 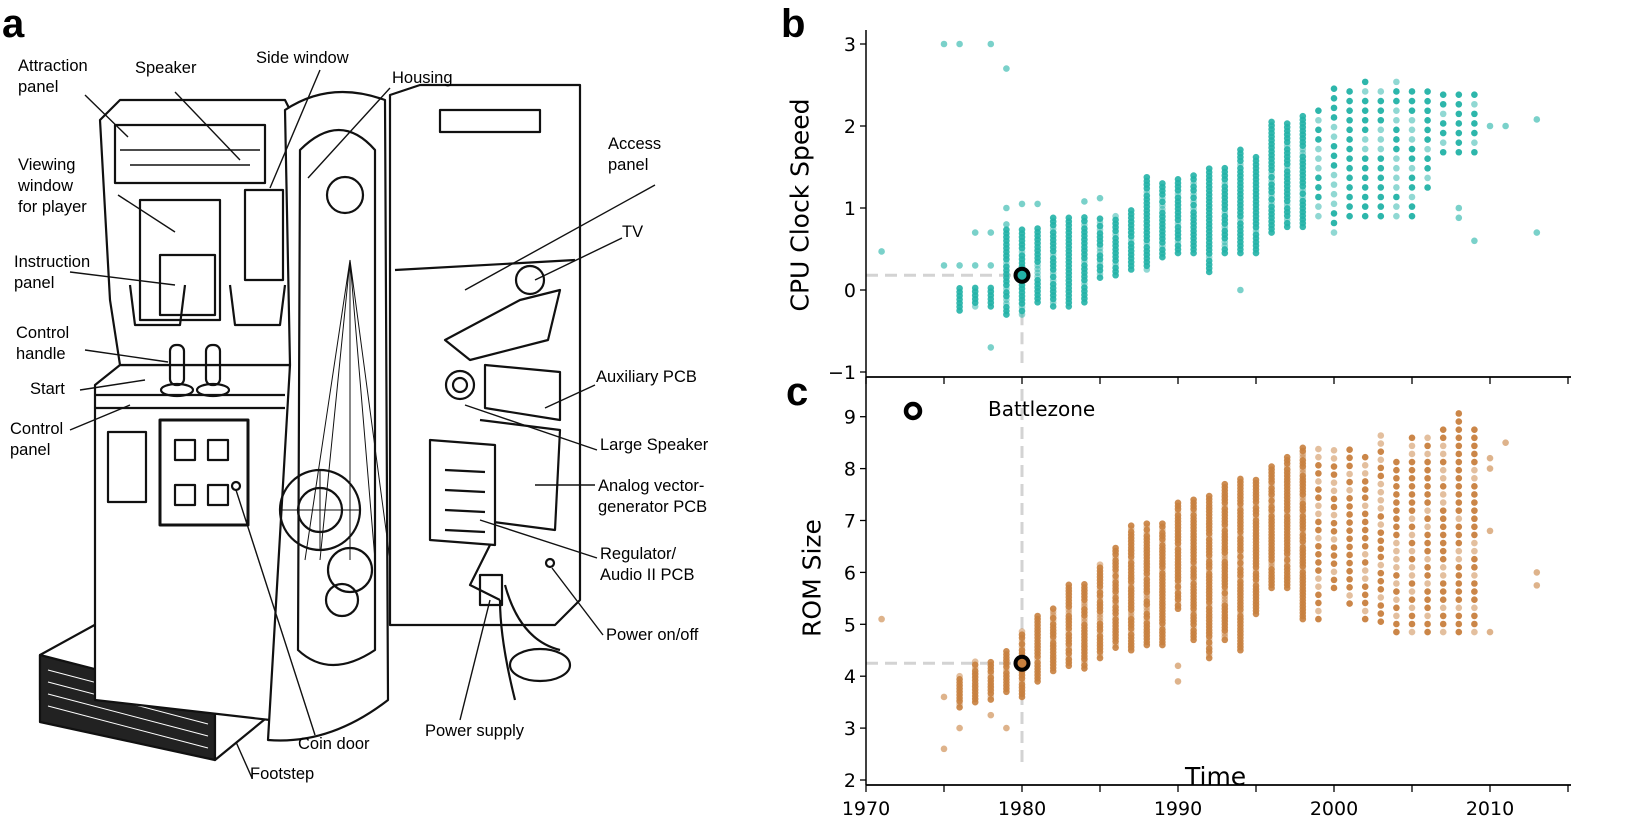 What do you see at coordinates (850, 781) in the screenshot?
I see `y-tick-label: 2` at bounding box center [850, 781].